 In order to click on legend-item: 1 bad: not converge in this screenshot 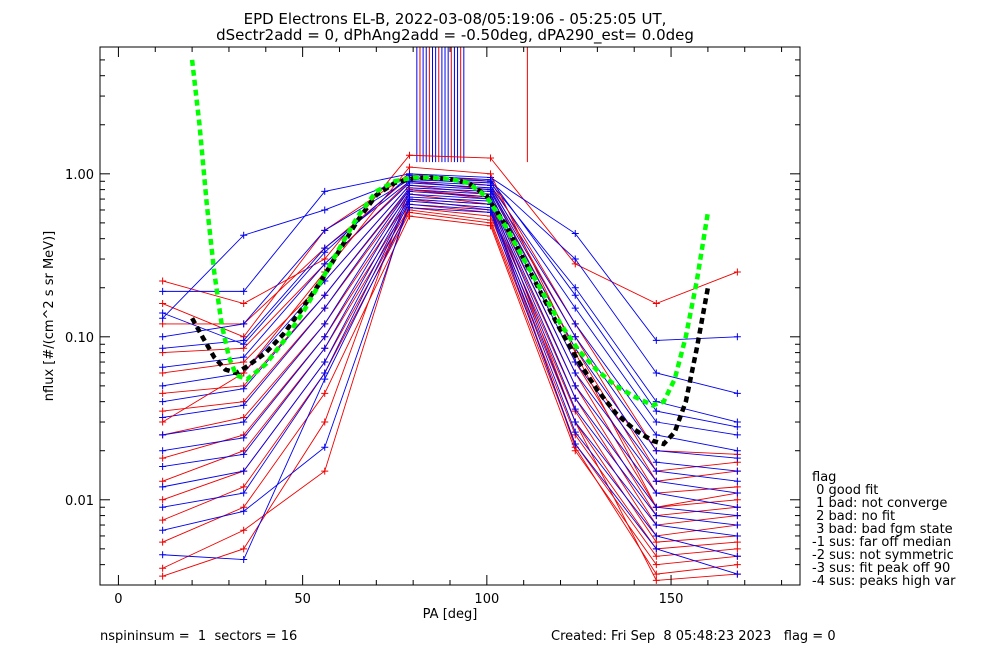, I will do `click(879, 503)`.